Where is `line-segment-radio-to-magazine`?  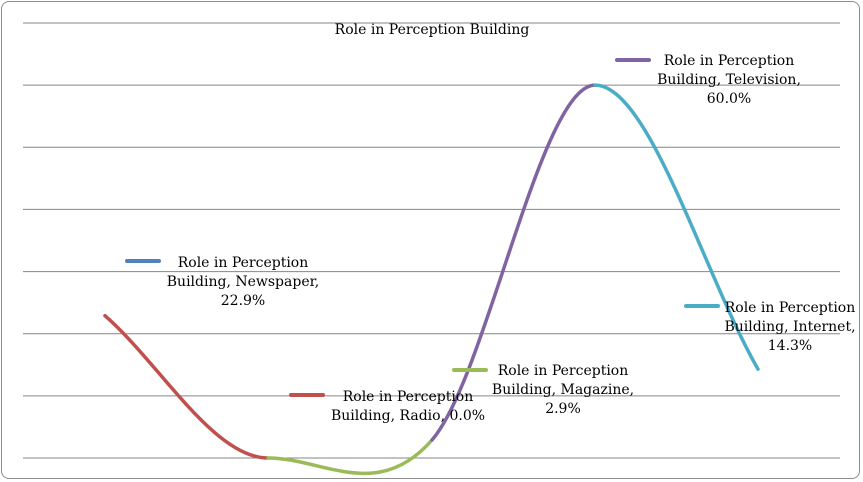
line-segment-radio-to-magazine is located at coordinates (350, 457).